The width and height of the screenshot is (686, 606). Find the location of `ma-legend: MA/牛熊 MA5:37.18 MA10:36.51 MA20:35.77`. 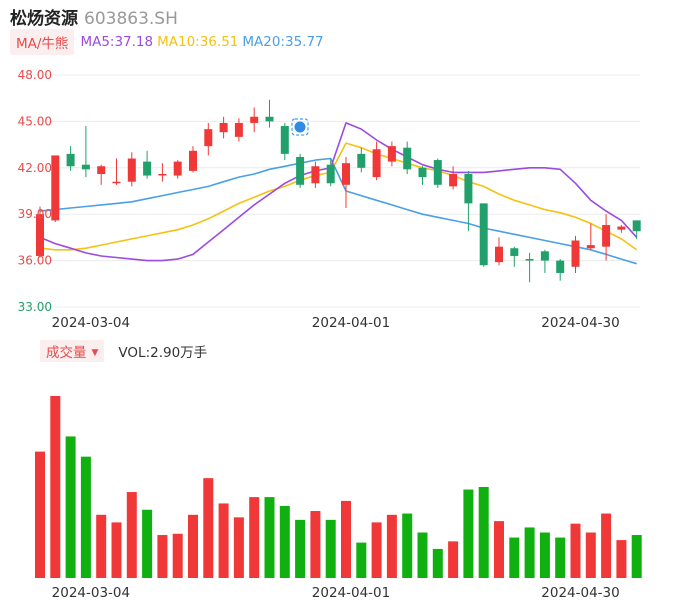

ma-legend: MA/牛熊 MA5:37.18 MA10:36.51 MA20:35.77 is located at coordinates (169, 42).